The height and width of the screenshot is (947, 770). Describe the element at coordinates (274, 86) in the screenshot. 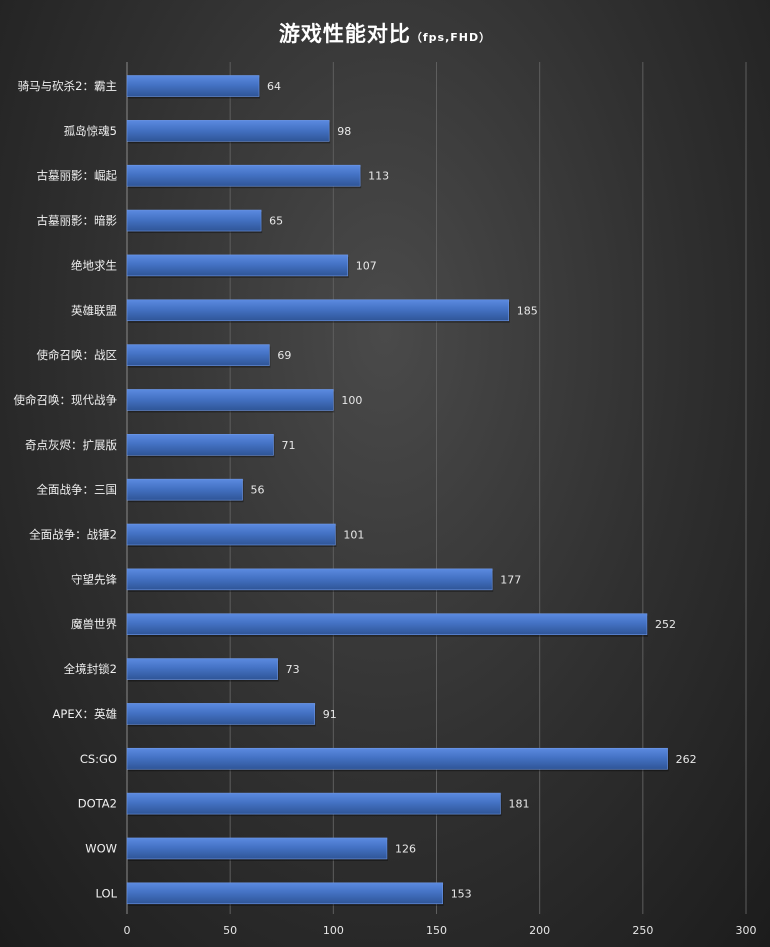

I see `data-label: 64` at that location.